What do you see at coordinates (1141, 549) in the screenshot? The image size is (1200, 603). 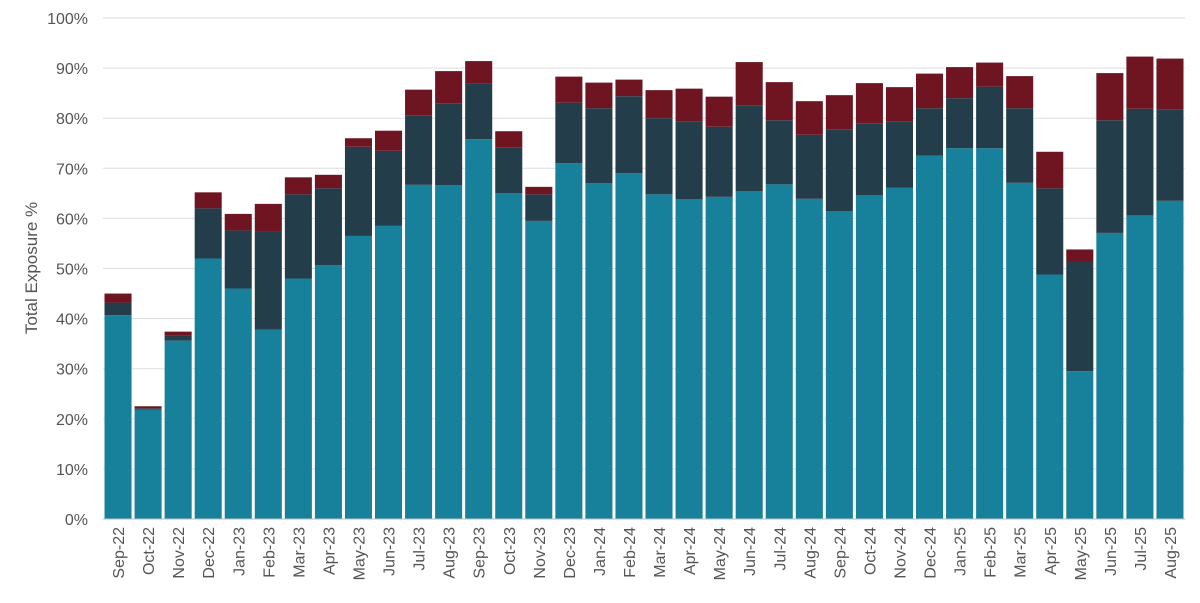 I see `x-tick-label: Jul-25` at bounding box center [1141, 549].